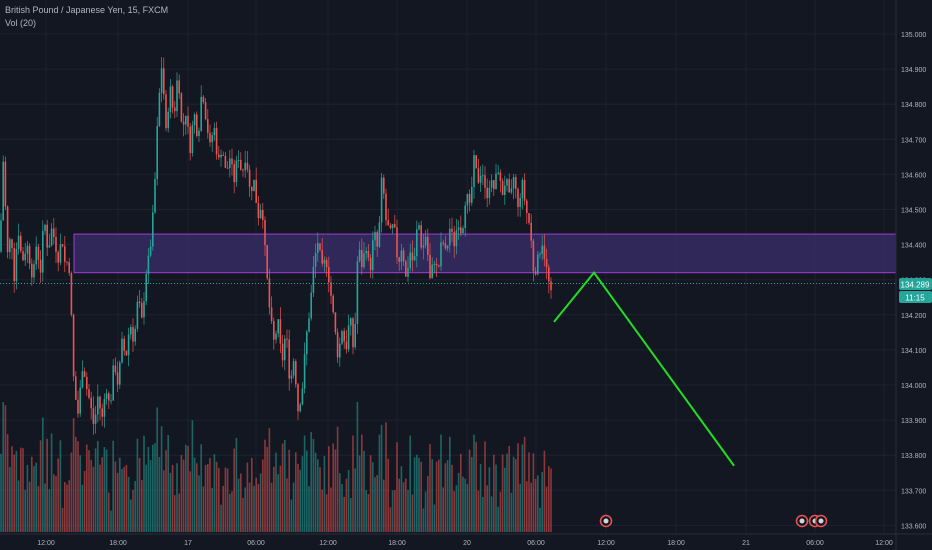  I want to click on volume-indicator-label: Vol (20), so click(21, 23).